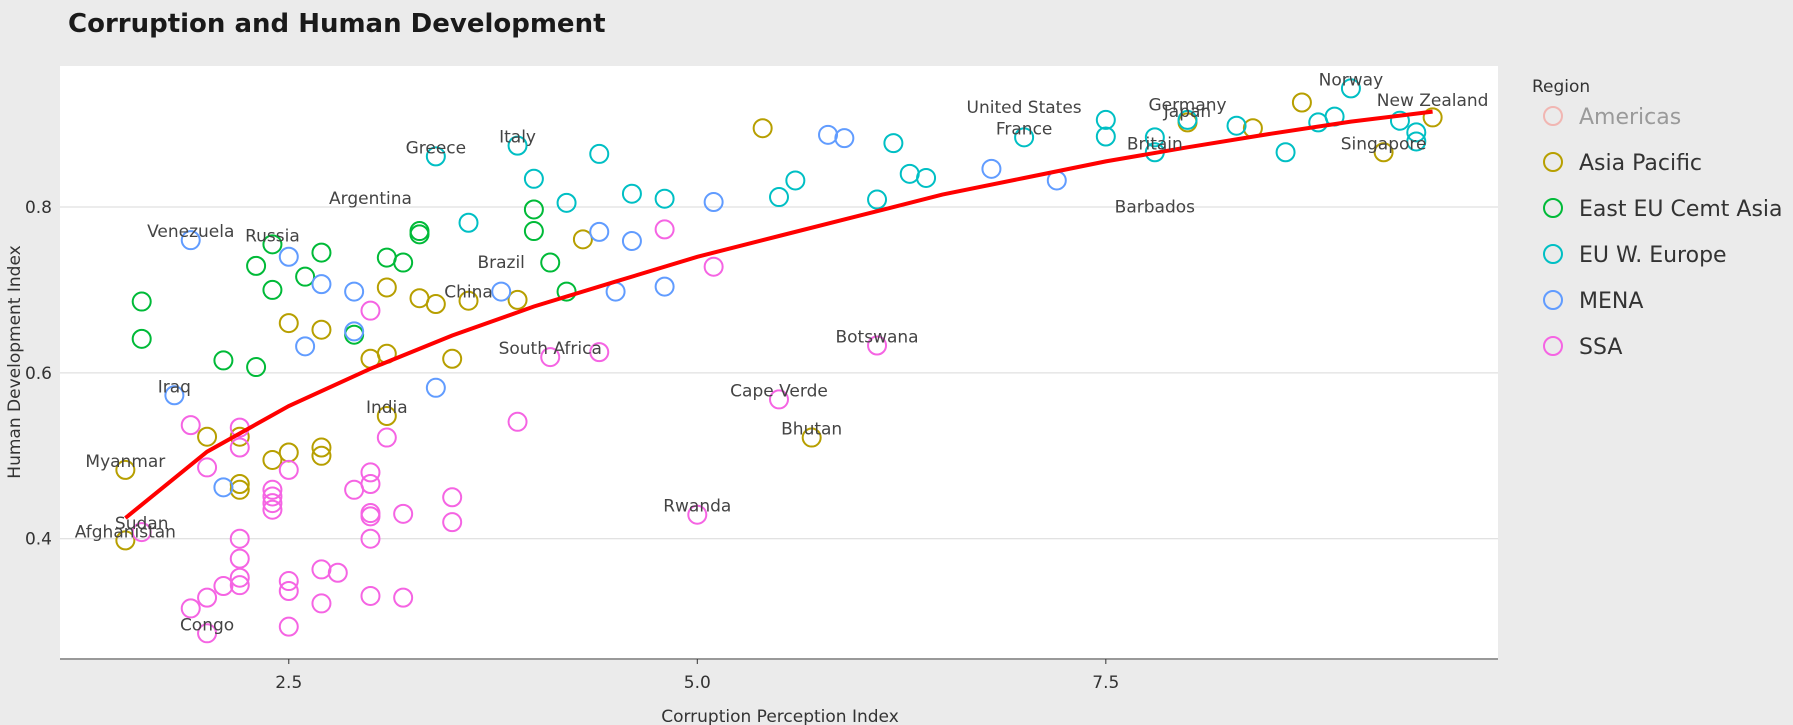  I want to click on legend-item-label: Asia Pacific, so click(1640, 163).